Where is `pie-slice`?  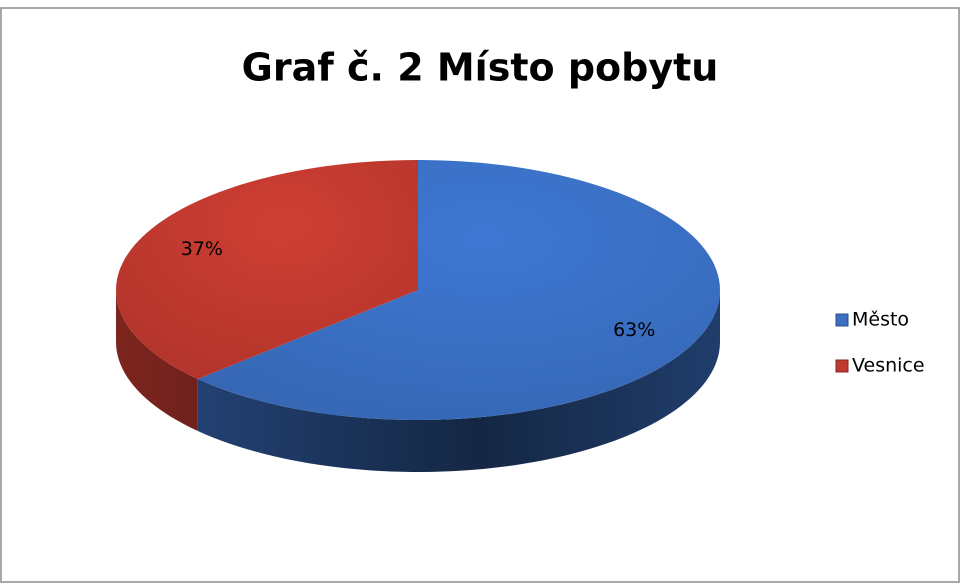
pie-slice is located at coordinates (267, 269).